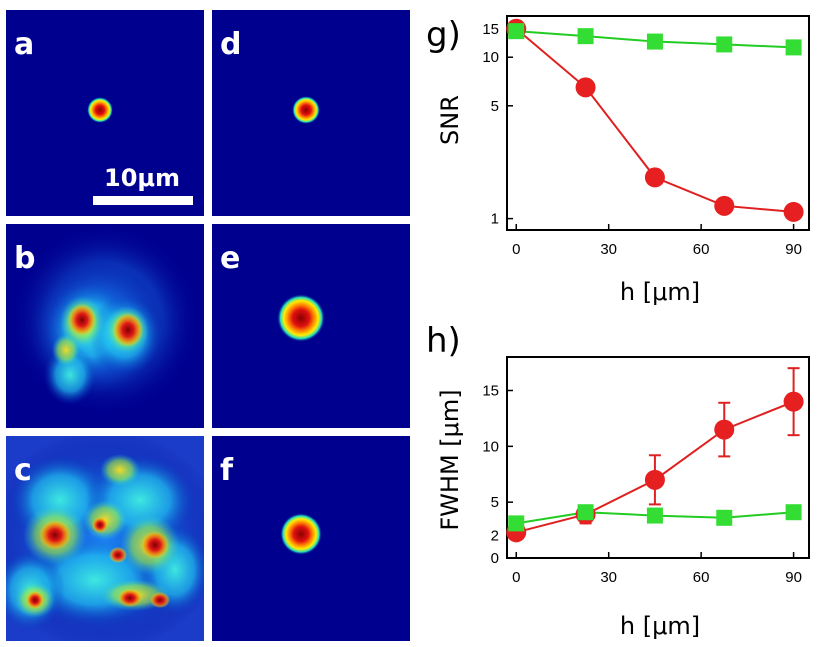  I want to click on chart-h-xtick-label: 0, so click(516, 577).